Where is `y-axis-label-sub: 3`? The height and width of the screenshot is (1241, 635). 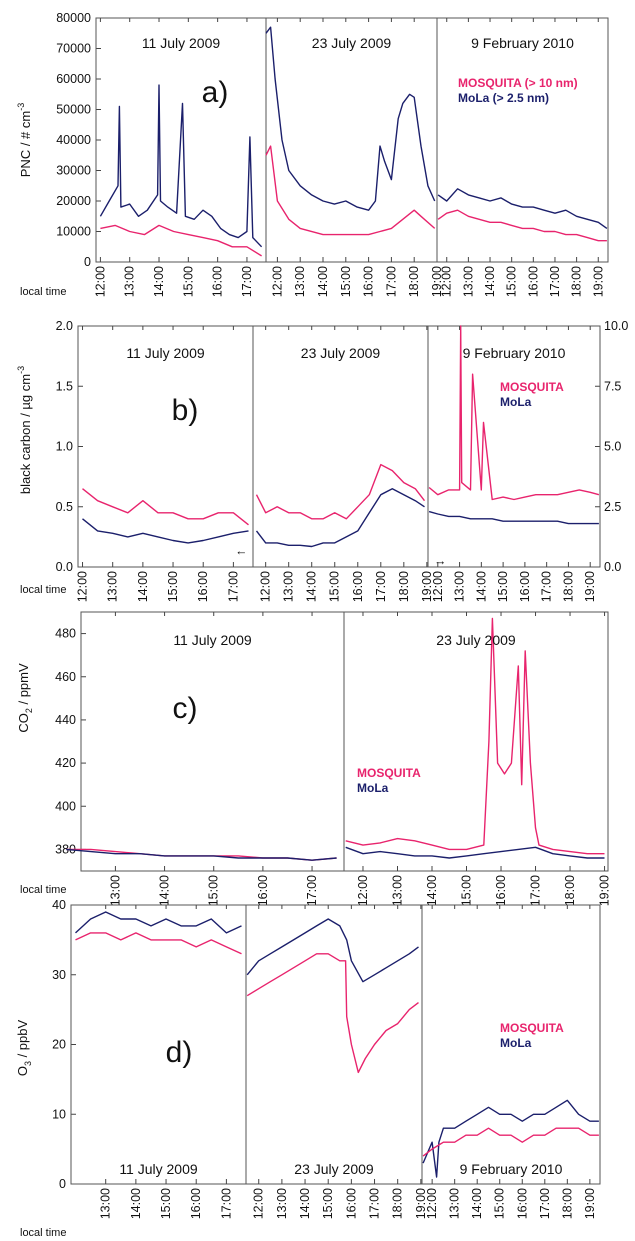 y-axis-label-sub: 3 is located at coordinates (28, 1063).